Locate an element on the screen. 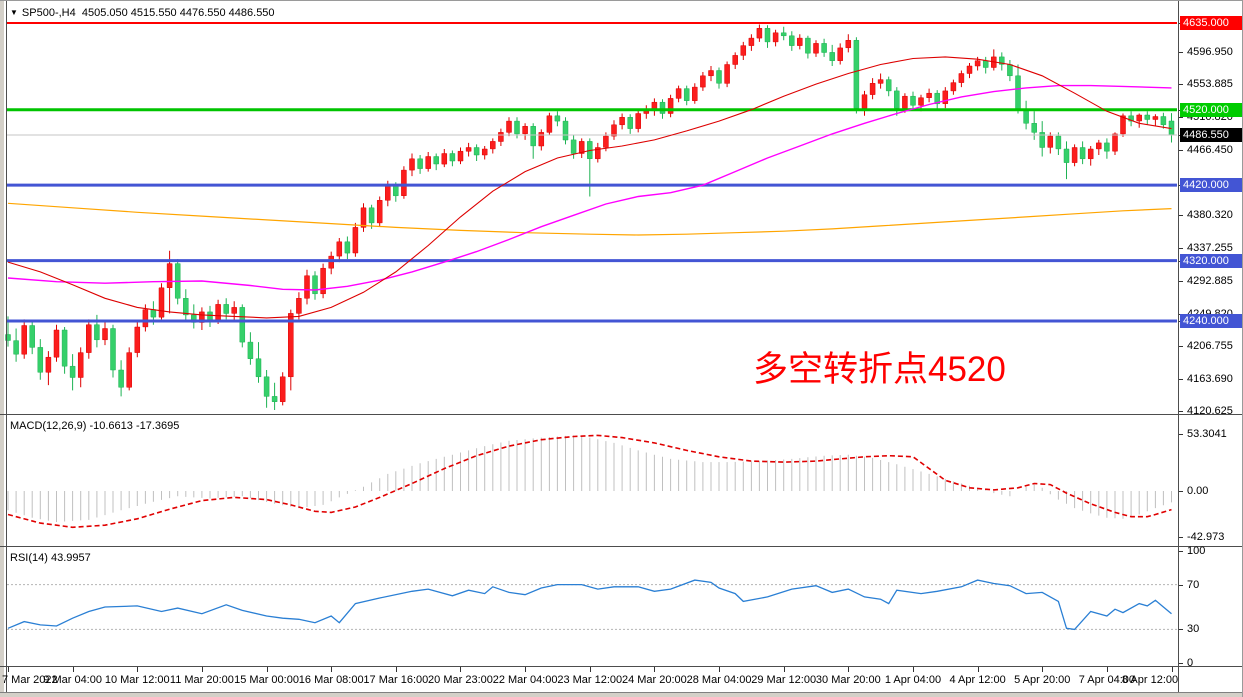  macd-histogram is located at coordinates (589, 478).